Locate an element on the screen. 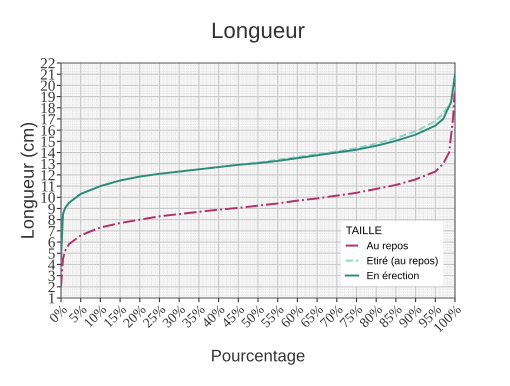 The height and width of the screenshot is (386, 510). y-tick-label: 20 is located at coordinates (47, 85).